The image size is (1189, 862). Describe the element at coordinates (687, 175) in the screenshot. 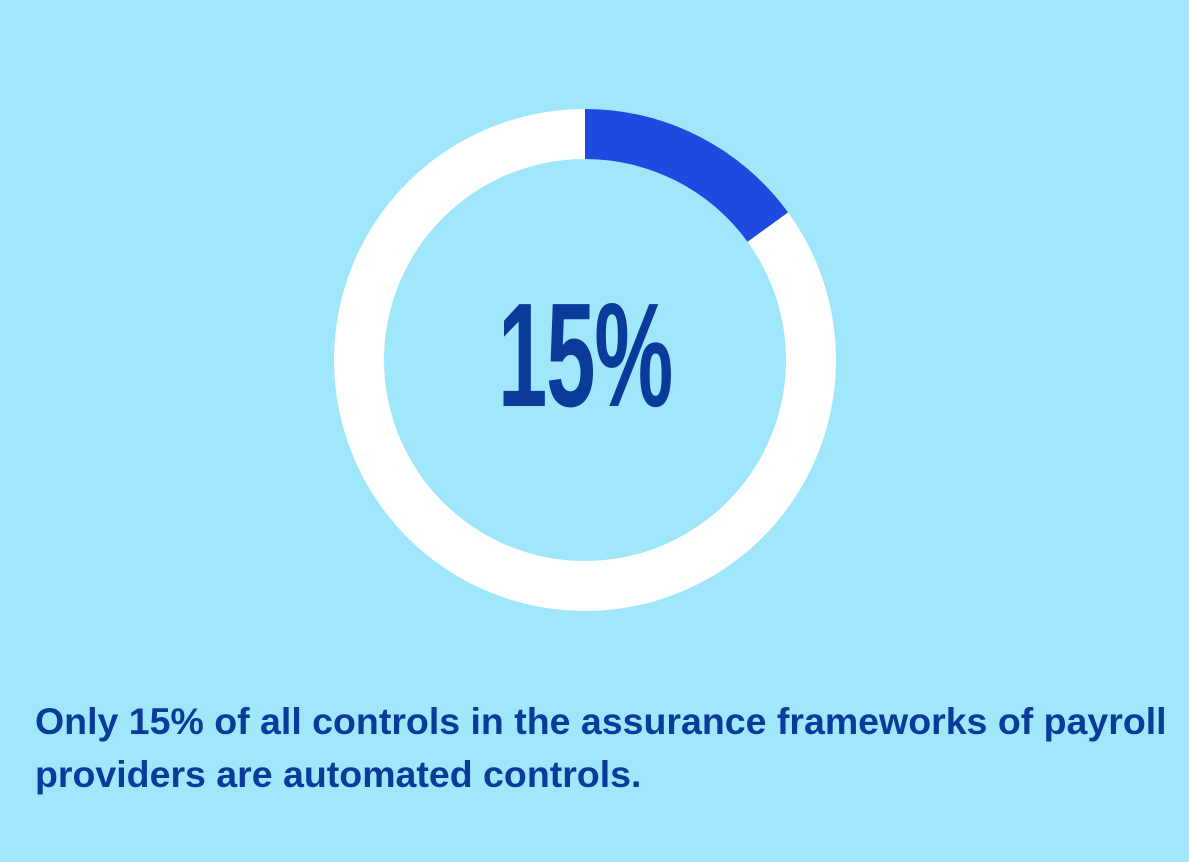

I see `donut-slice-highlighted` at that location.